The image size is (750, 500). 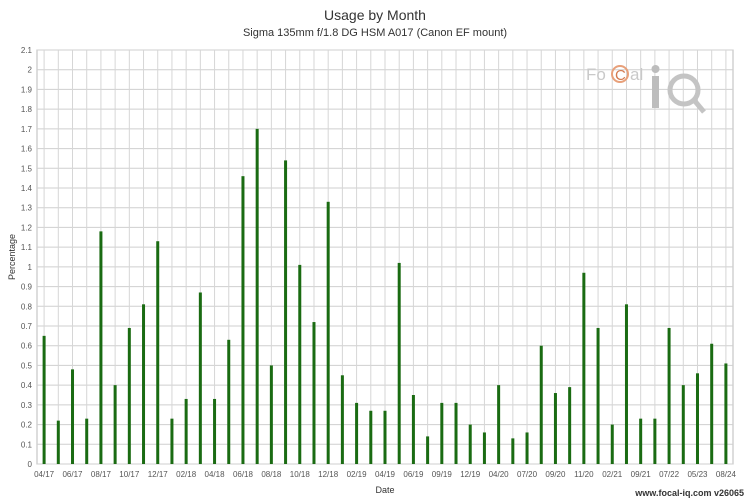 I want to click on y-tick-label: 0.9, so click(x=27, y=287).